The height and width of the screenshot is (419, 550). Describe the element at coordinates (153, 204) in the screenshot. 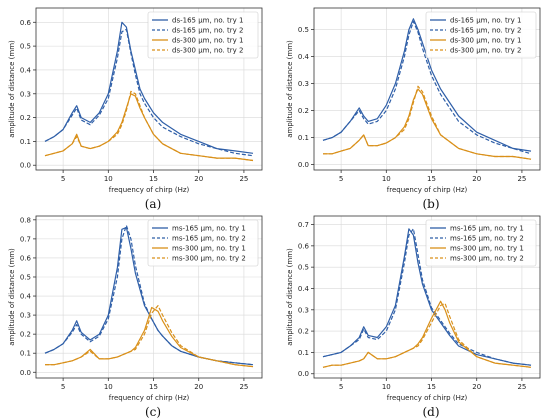

I see `panel-caption: (a)` at that location.